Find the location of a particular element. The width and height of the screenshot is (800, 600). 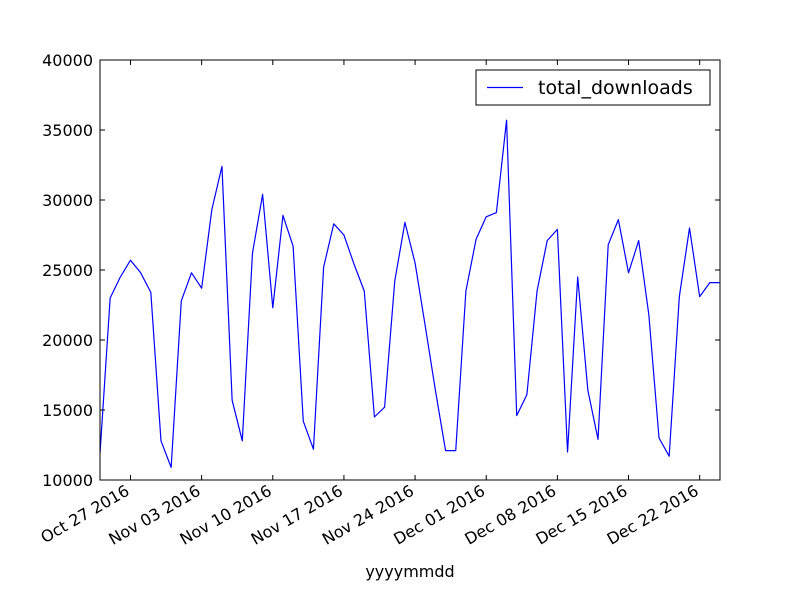

y-tick-label: 25000 is located at coordinates (67, 270).